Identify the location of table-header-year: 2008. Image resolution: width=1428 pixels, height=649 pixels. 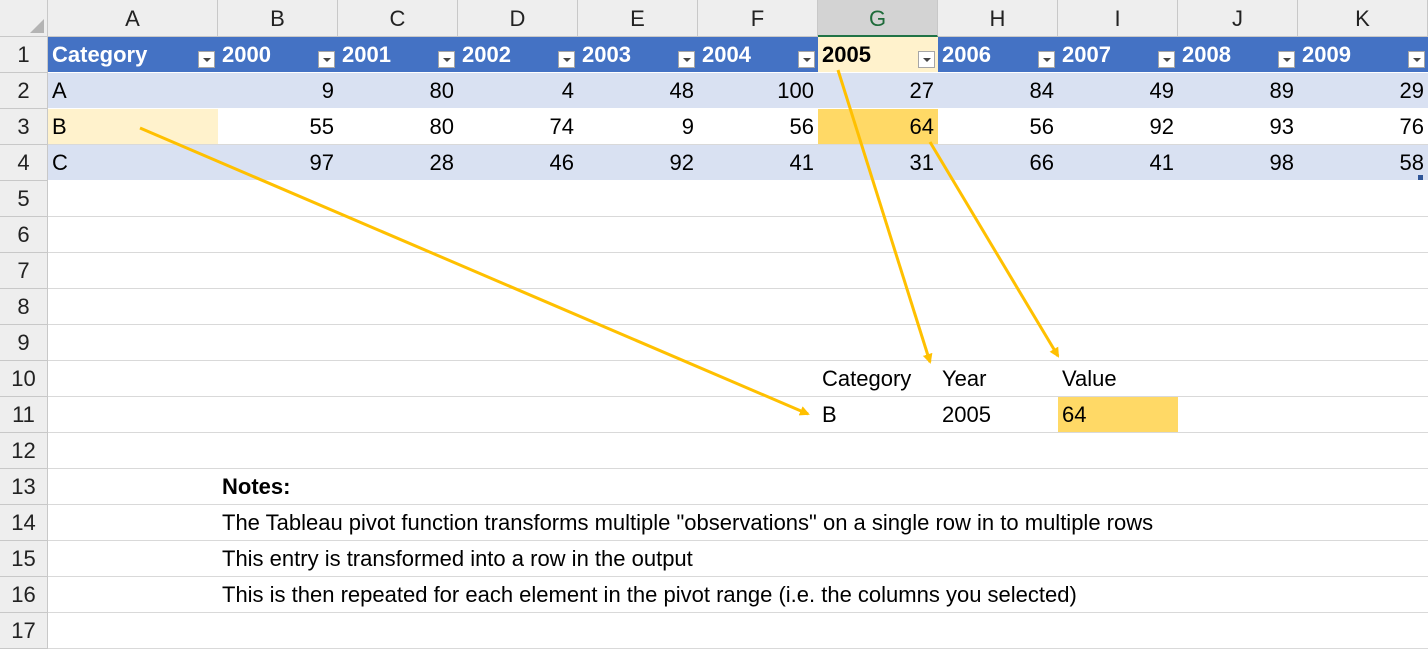
(1238, 55).